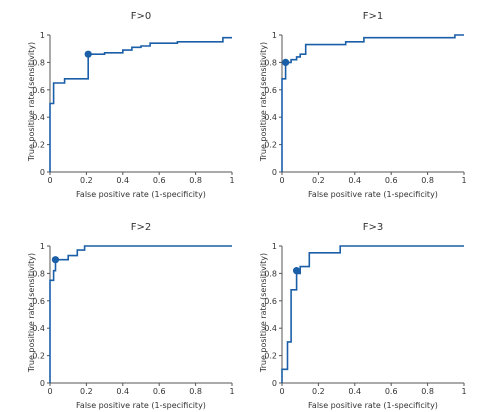  Describe the element at coordinates (373, 16) in the screenshot. I see `panel-title: F>1` at that location.